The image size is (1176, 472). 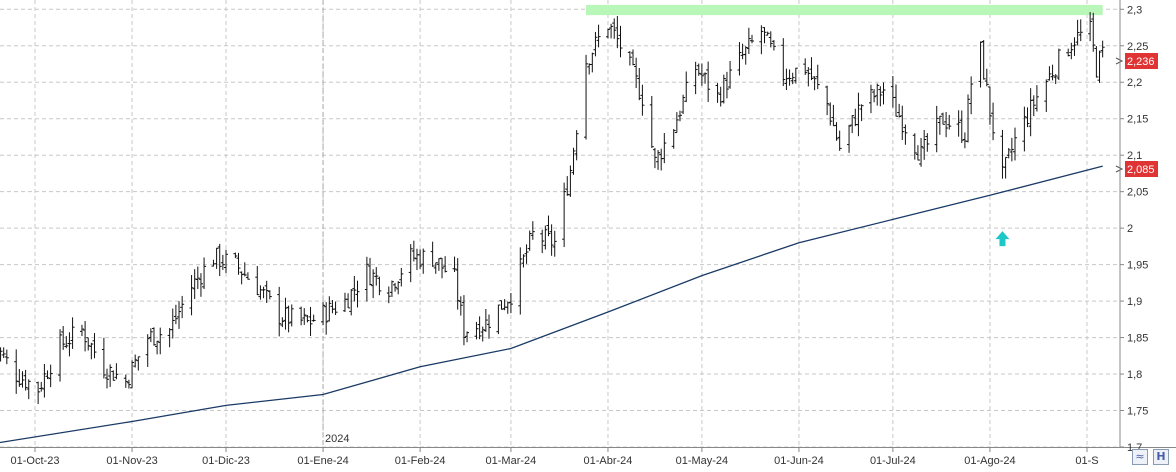 I want to click on crosshair-toggle-button: H, so click(x=1161, y=457).